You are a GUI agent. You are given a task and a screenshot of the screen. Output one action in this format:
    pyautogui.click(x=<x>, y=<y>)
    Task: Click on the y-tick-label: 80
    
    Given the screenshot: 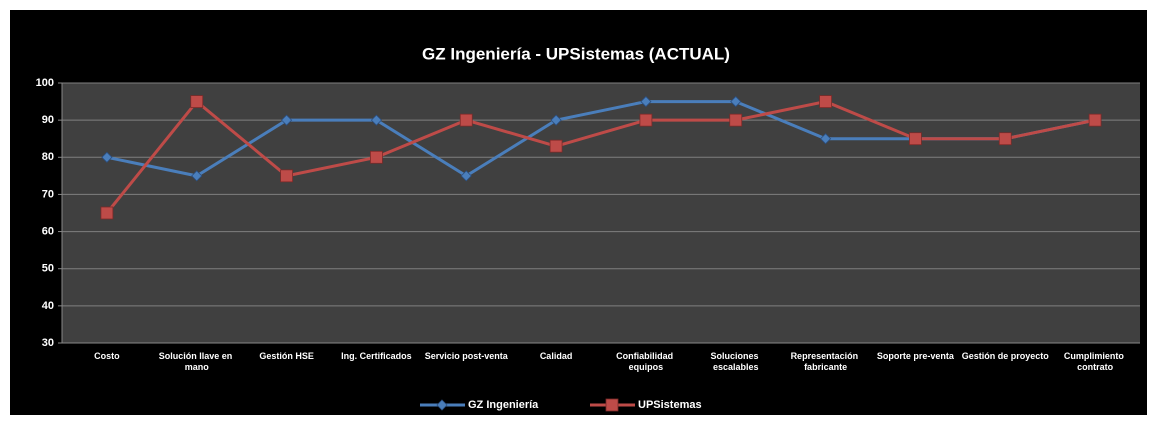 What is the action you would take?
    pyautogui.click(x=48, y=157)
    